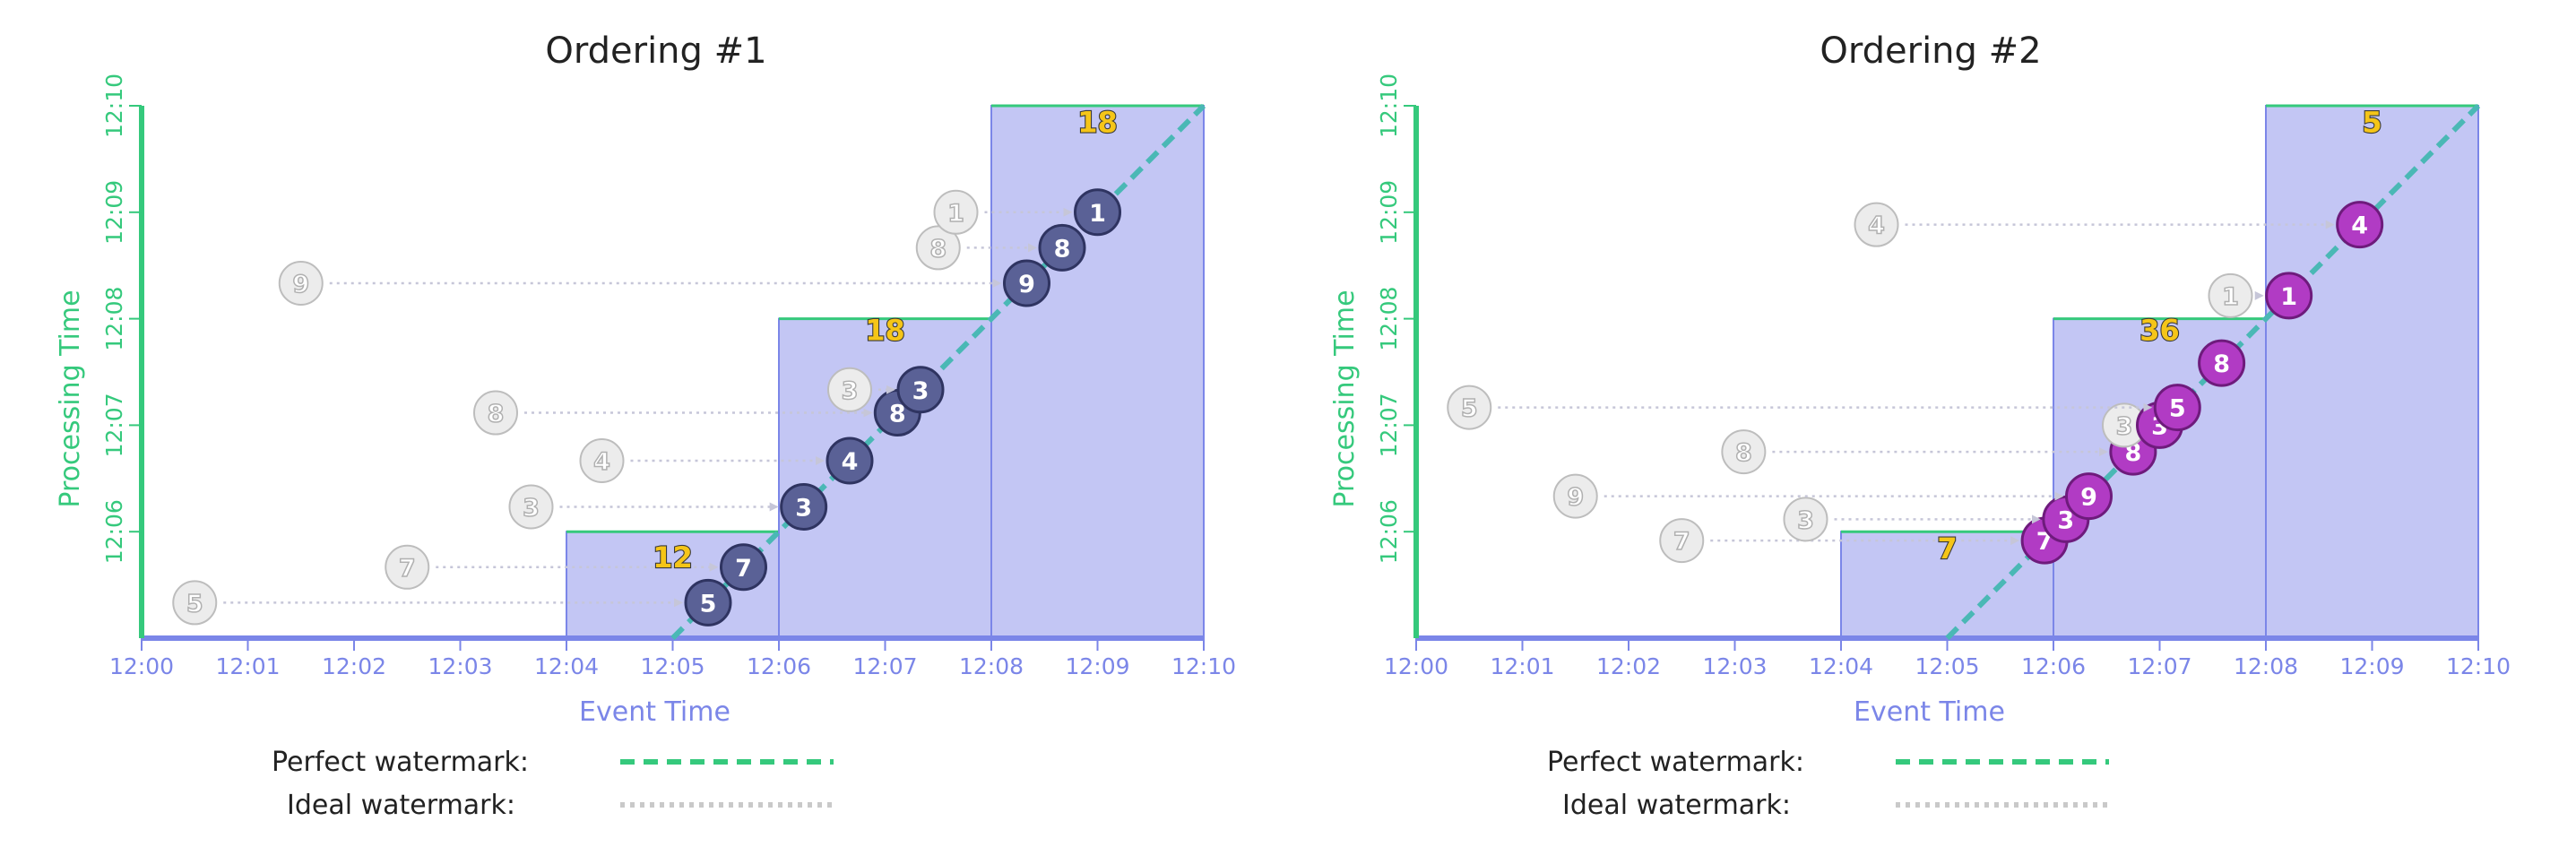 This screenshot has height=847, width=2576. Describe the element at coordinates (673, 557) in the screenshot. I see `pane-sum-label: 12` at that location.